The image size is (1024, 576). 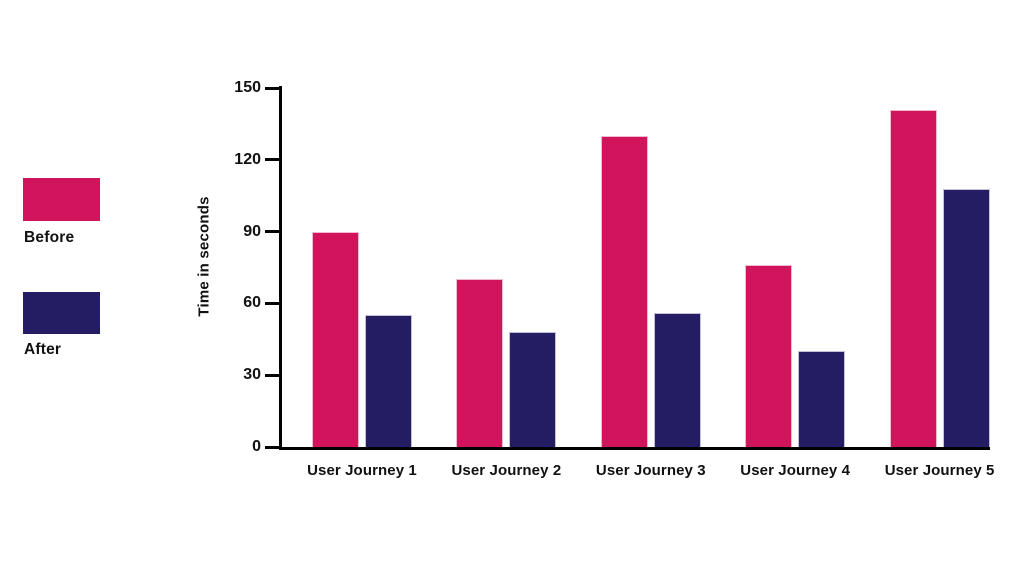 What do you see at coordinates (252, 231) in the screenshot?
I see `y-tick-label-90: 90` at bounding box center [252, 231].